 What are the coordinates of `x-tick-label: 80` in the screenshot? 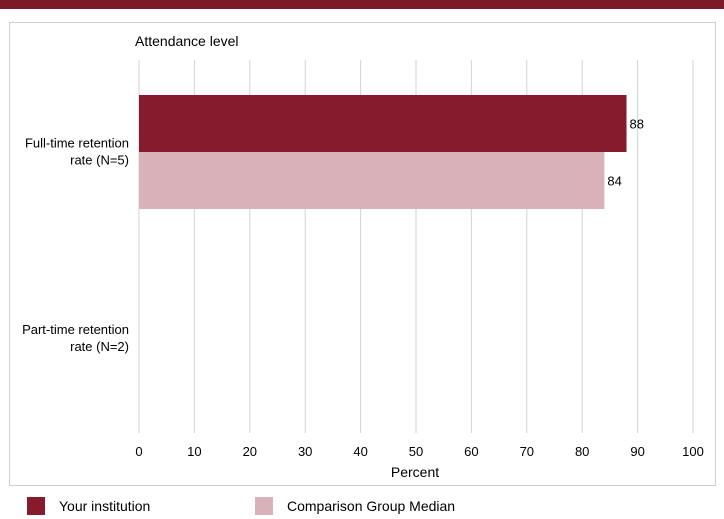 It's located at (582, 451).